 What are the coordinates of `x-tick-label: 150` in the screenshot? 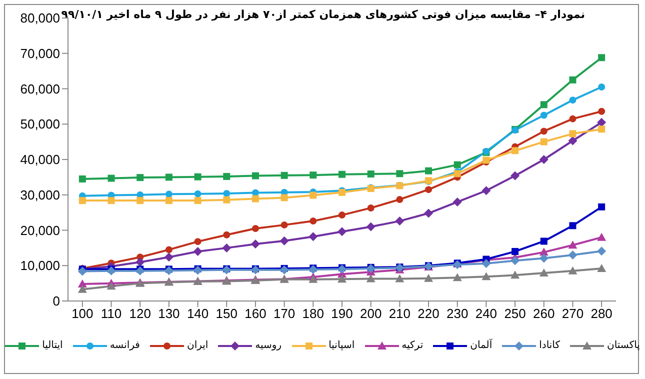 It's located at (227, 314).